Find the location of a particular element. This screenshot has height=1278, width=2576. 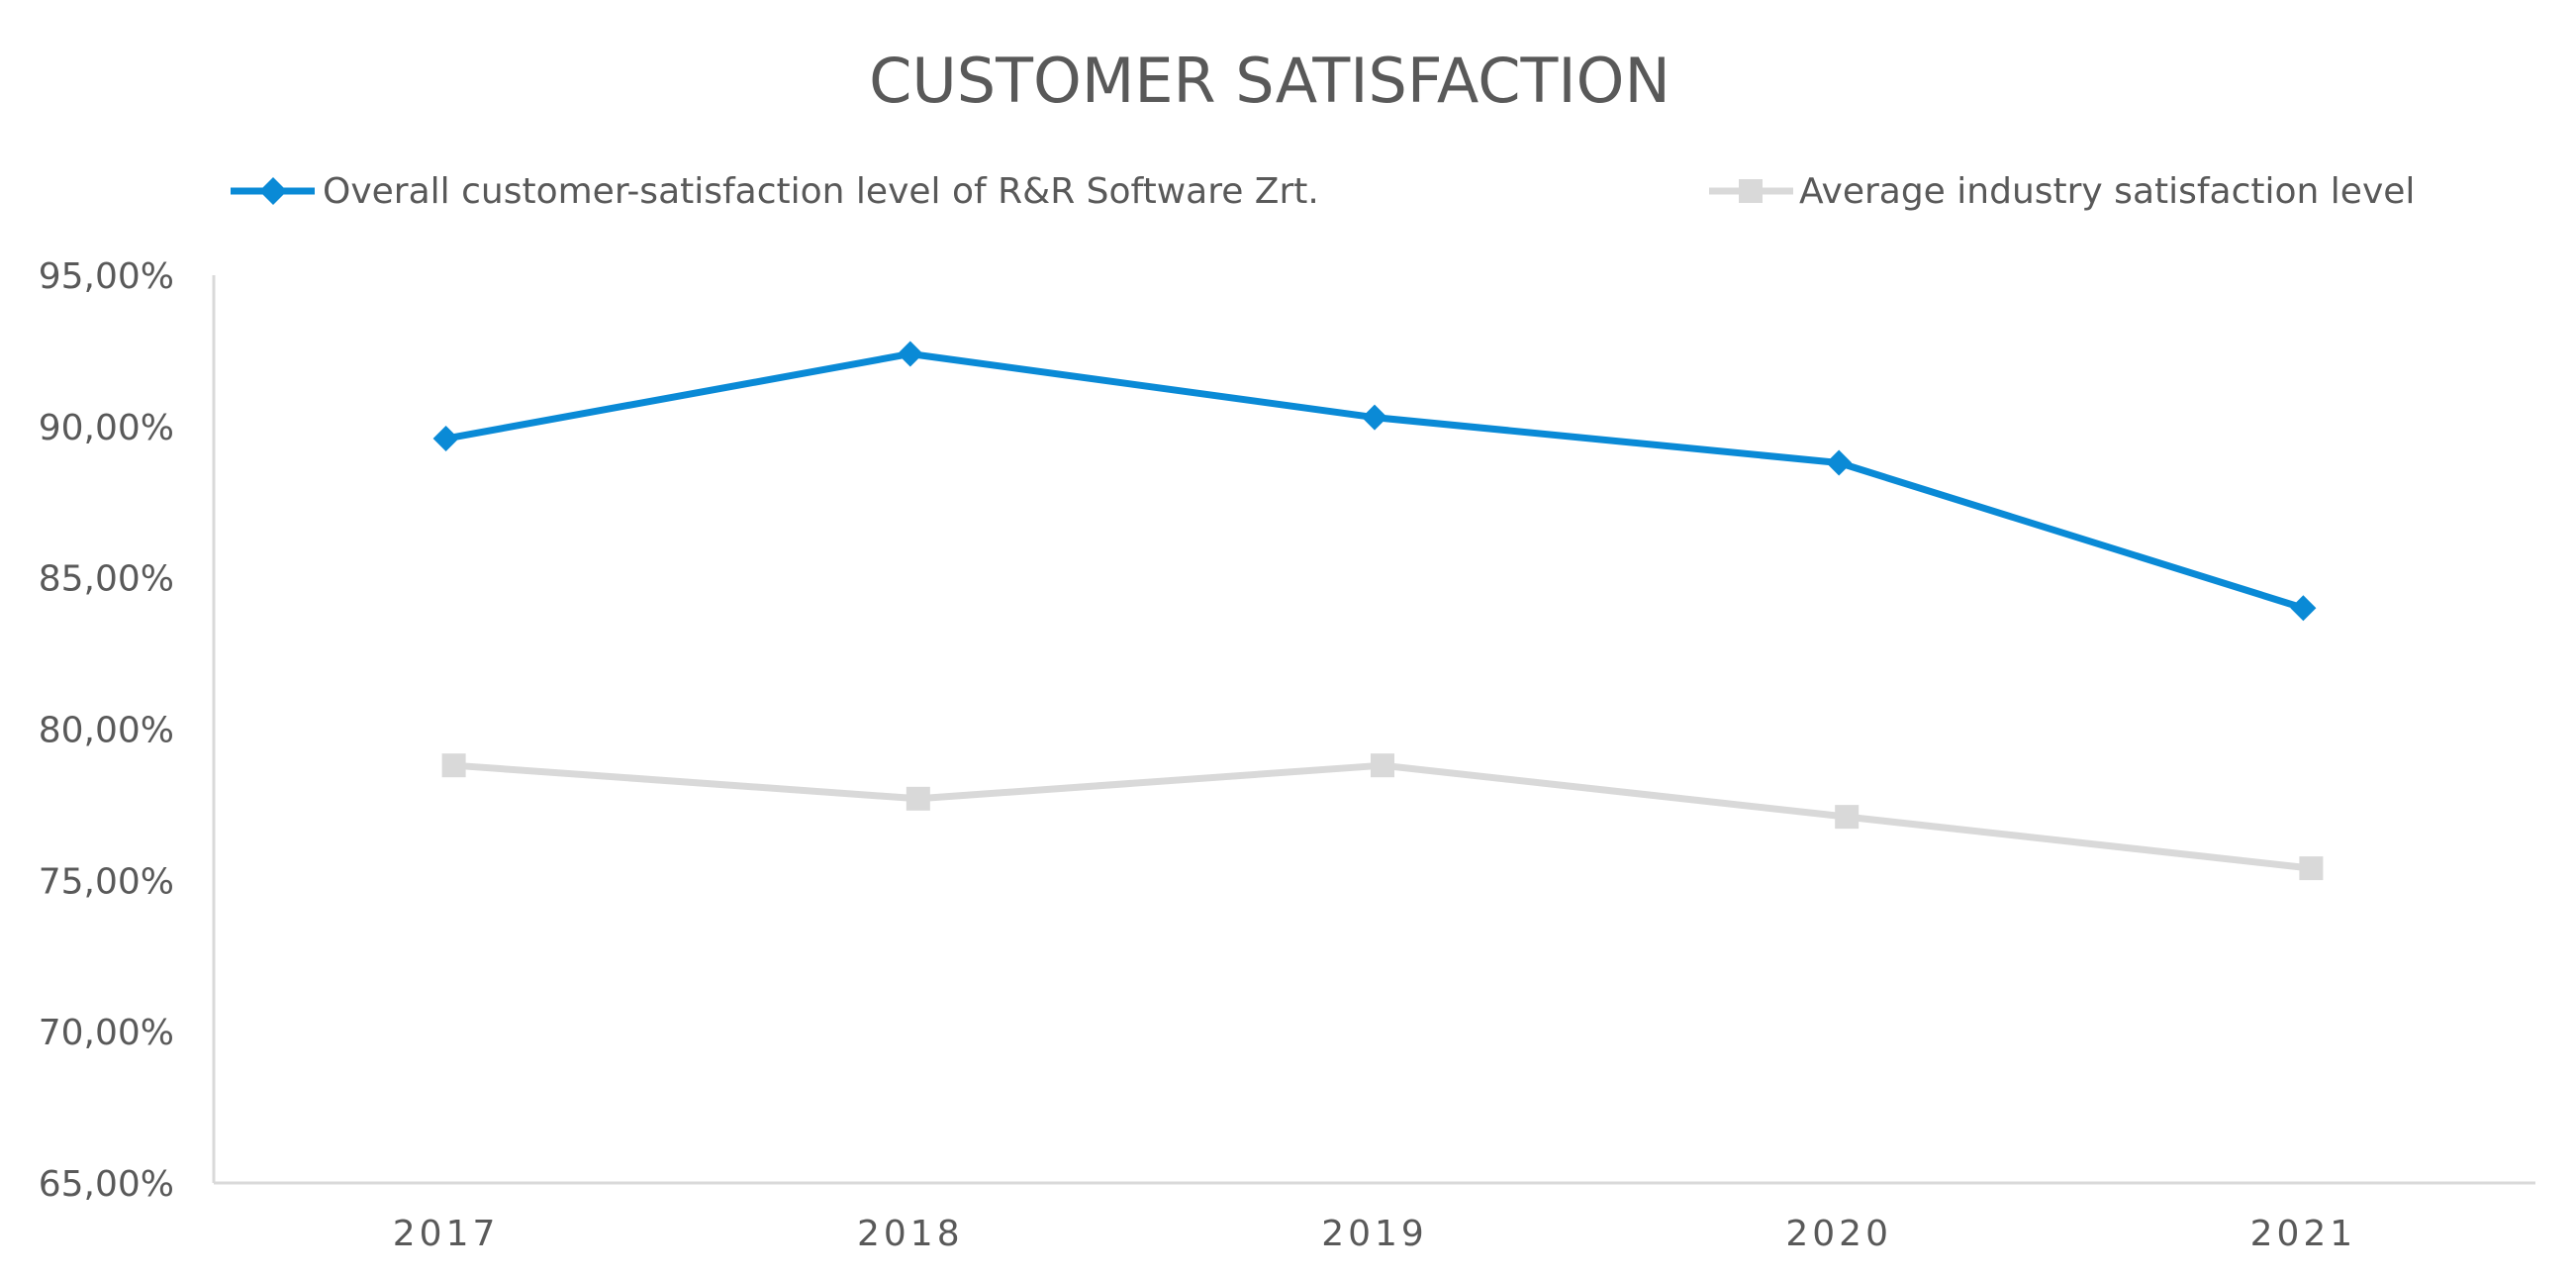

y-tick-label: 85,00% is located at coordinates (106, 579).